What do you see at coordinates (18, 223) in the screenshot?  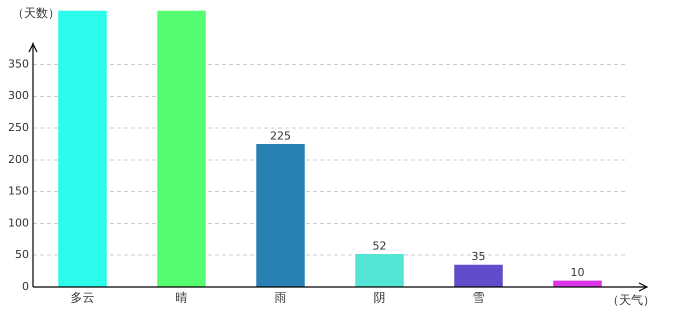 I see `y-tick-label: 100` at bounding box center [18, 223].